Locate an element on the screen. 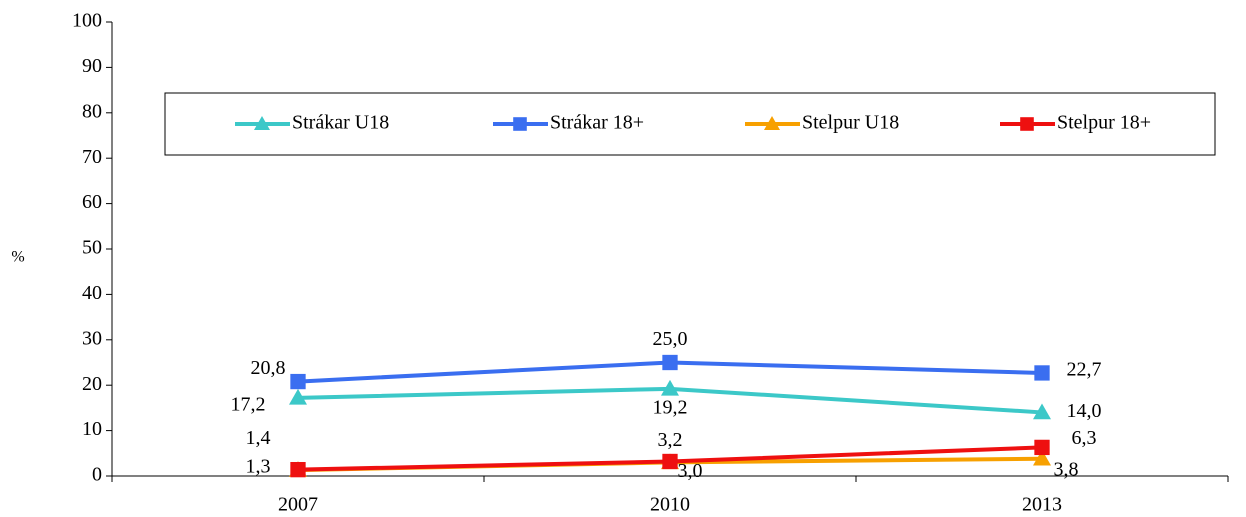 This screenshot has width=1246, height=517. y-tick-label: 90 is located at coordinates (92, 66).